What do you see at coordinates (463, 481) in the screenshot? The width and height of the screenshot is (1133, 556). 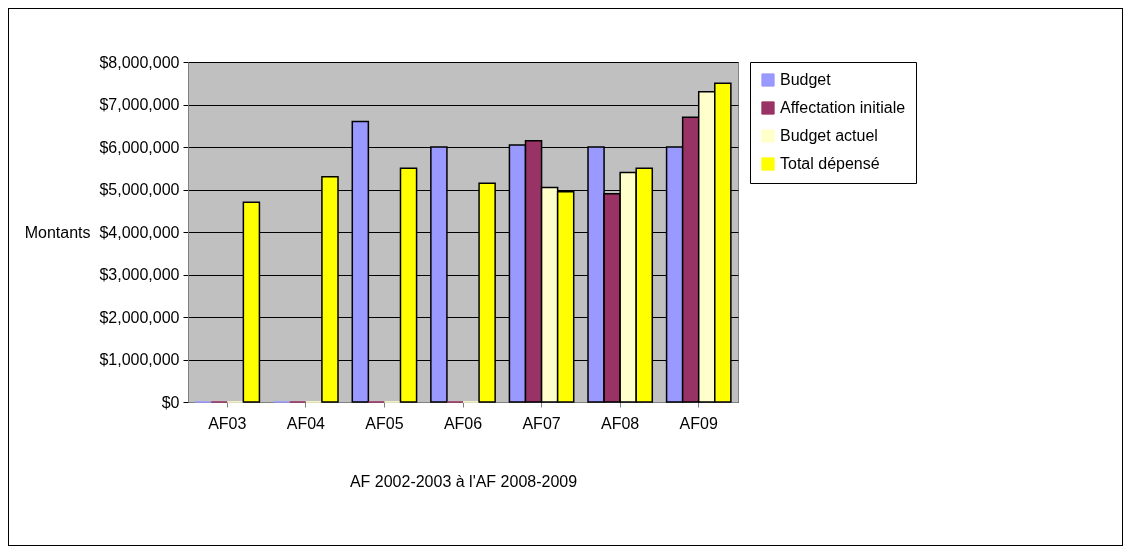 I see `x-axis-title: AF 2002-2003 à l'AF 2008-2009` at bounding box center [463, 481].